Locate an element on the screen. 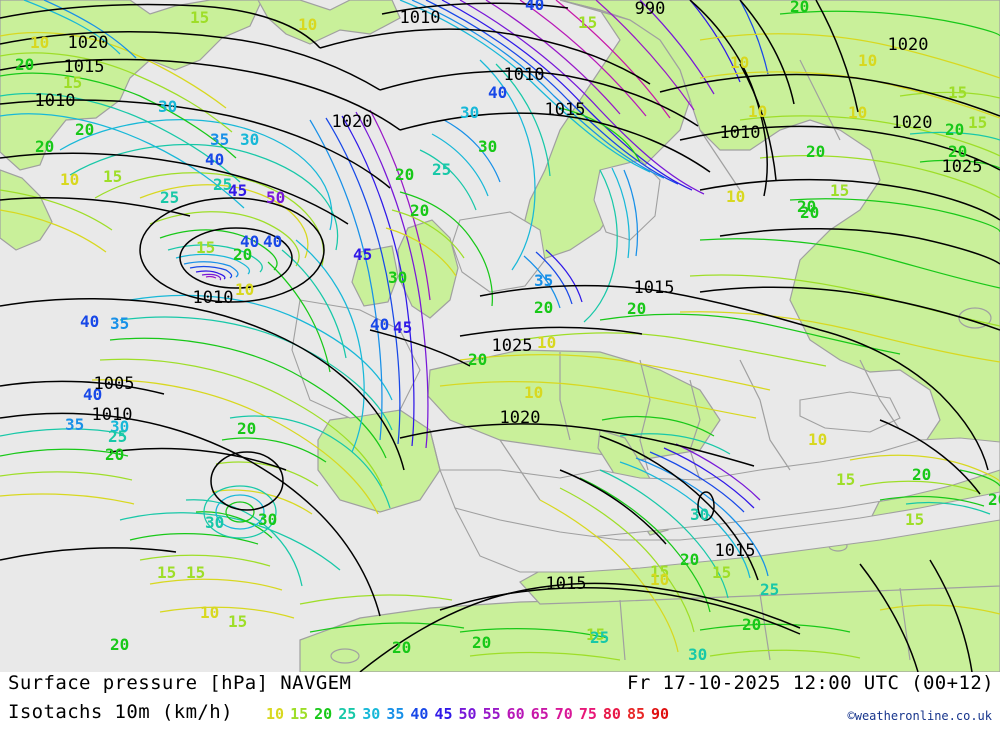 Image resolution: width=1000 pixels, height=733 pixels. legend-level-60: 60 is located at coordinates (515, 714).